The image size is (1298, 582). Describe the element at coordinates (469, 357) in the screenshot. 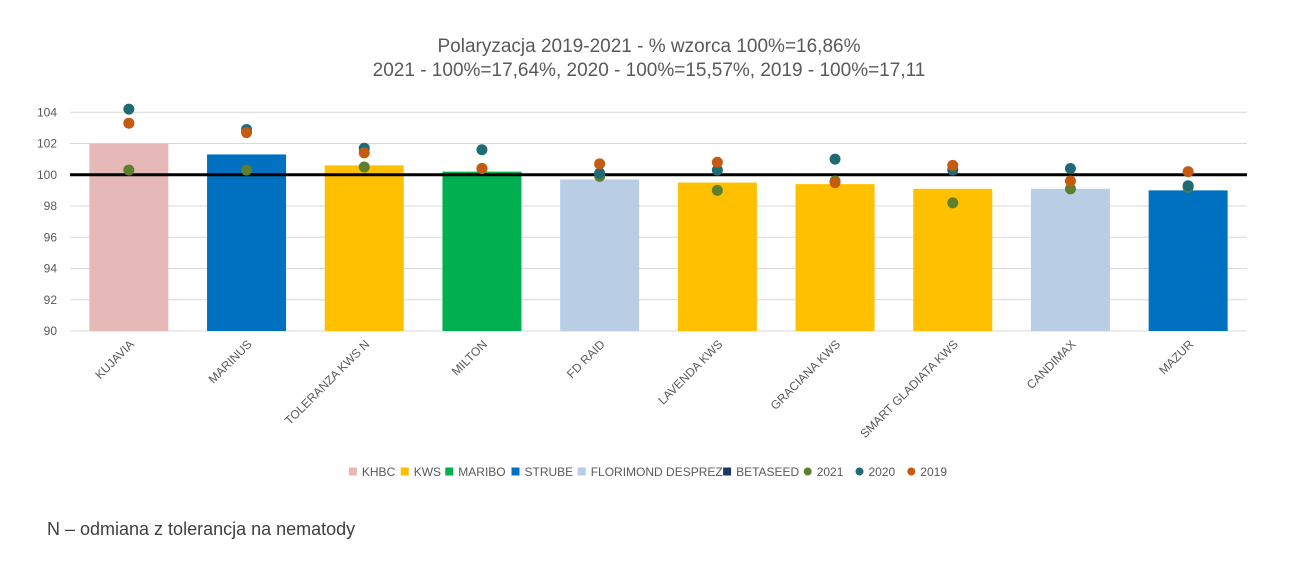

I see `x-label-milton: MILTON` at that location.